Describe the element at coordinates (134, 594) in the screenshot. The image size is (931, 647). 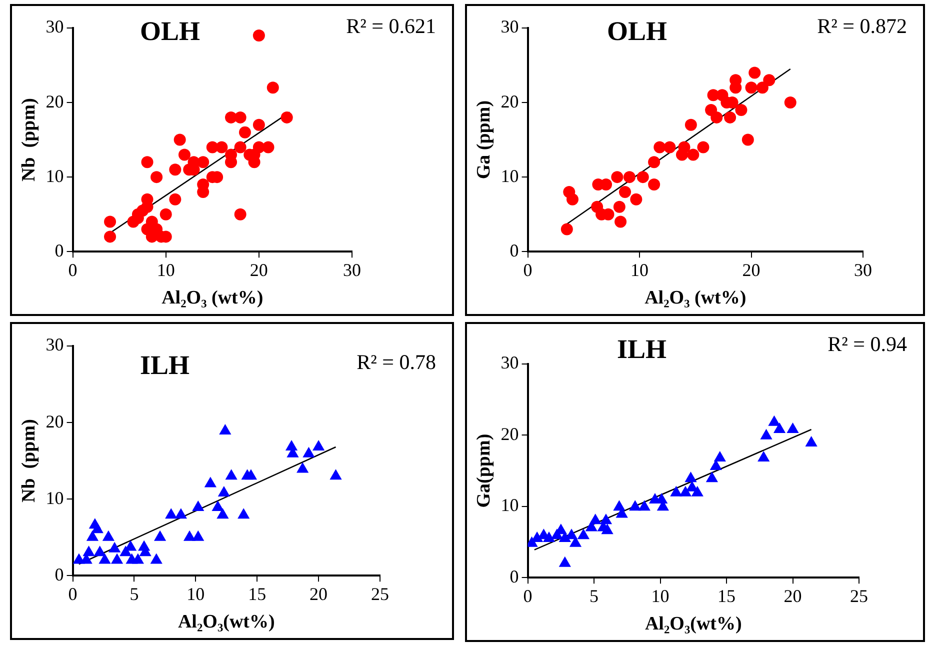
I see `x-tick-label: 5` at that location.